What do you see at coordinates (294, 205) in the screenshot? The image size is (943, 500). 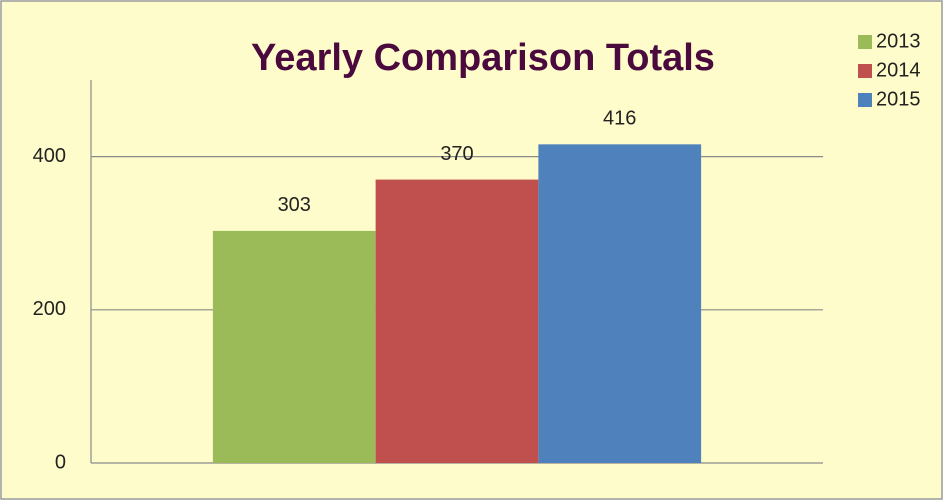 I see `data-label: 303` at bounding box center [294, 205].